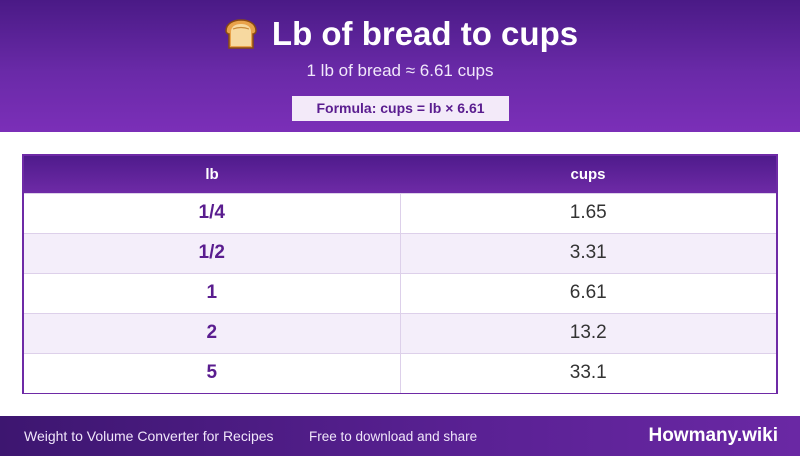 This screenshot has height=456, width=800. Describe the element at coordinates (588, 332) in the screenshot. I see `cell-cups: 13.2` at that location.